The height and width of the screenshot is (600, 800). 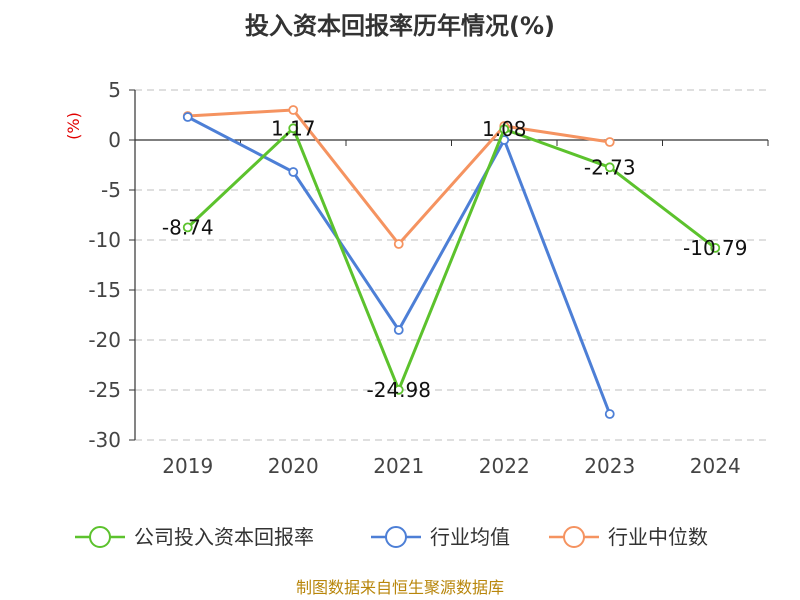 What do you see at coordinates (400, 26) in the screenshot?
I see `chart-title: 投入资本回报率历年情况(%)` at bounding box center [400, 26].